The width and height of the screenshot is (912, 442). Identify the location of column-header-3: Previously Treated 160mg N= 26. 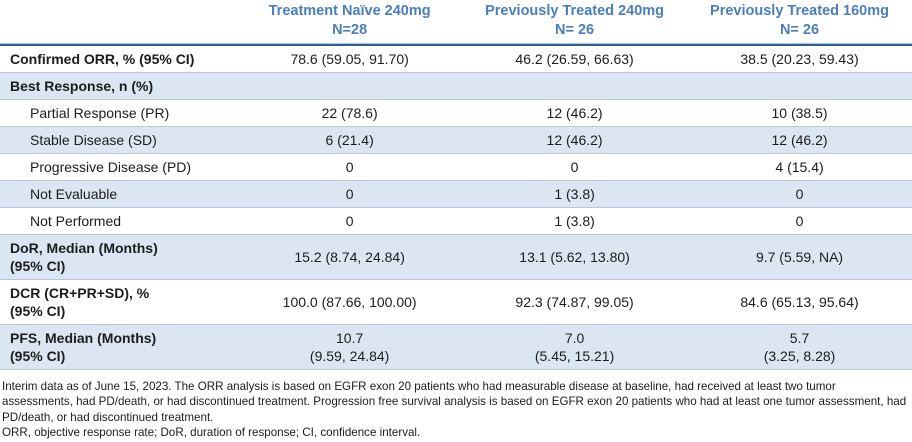
(799, 23).